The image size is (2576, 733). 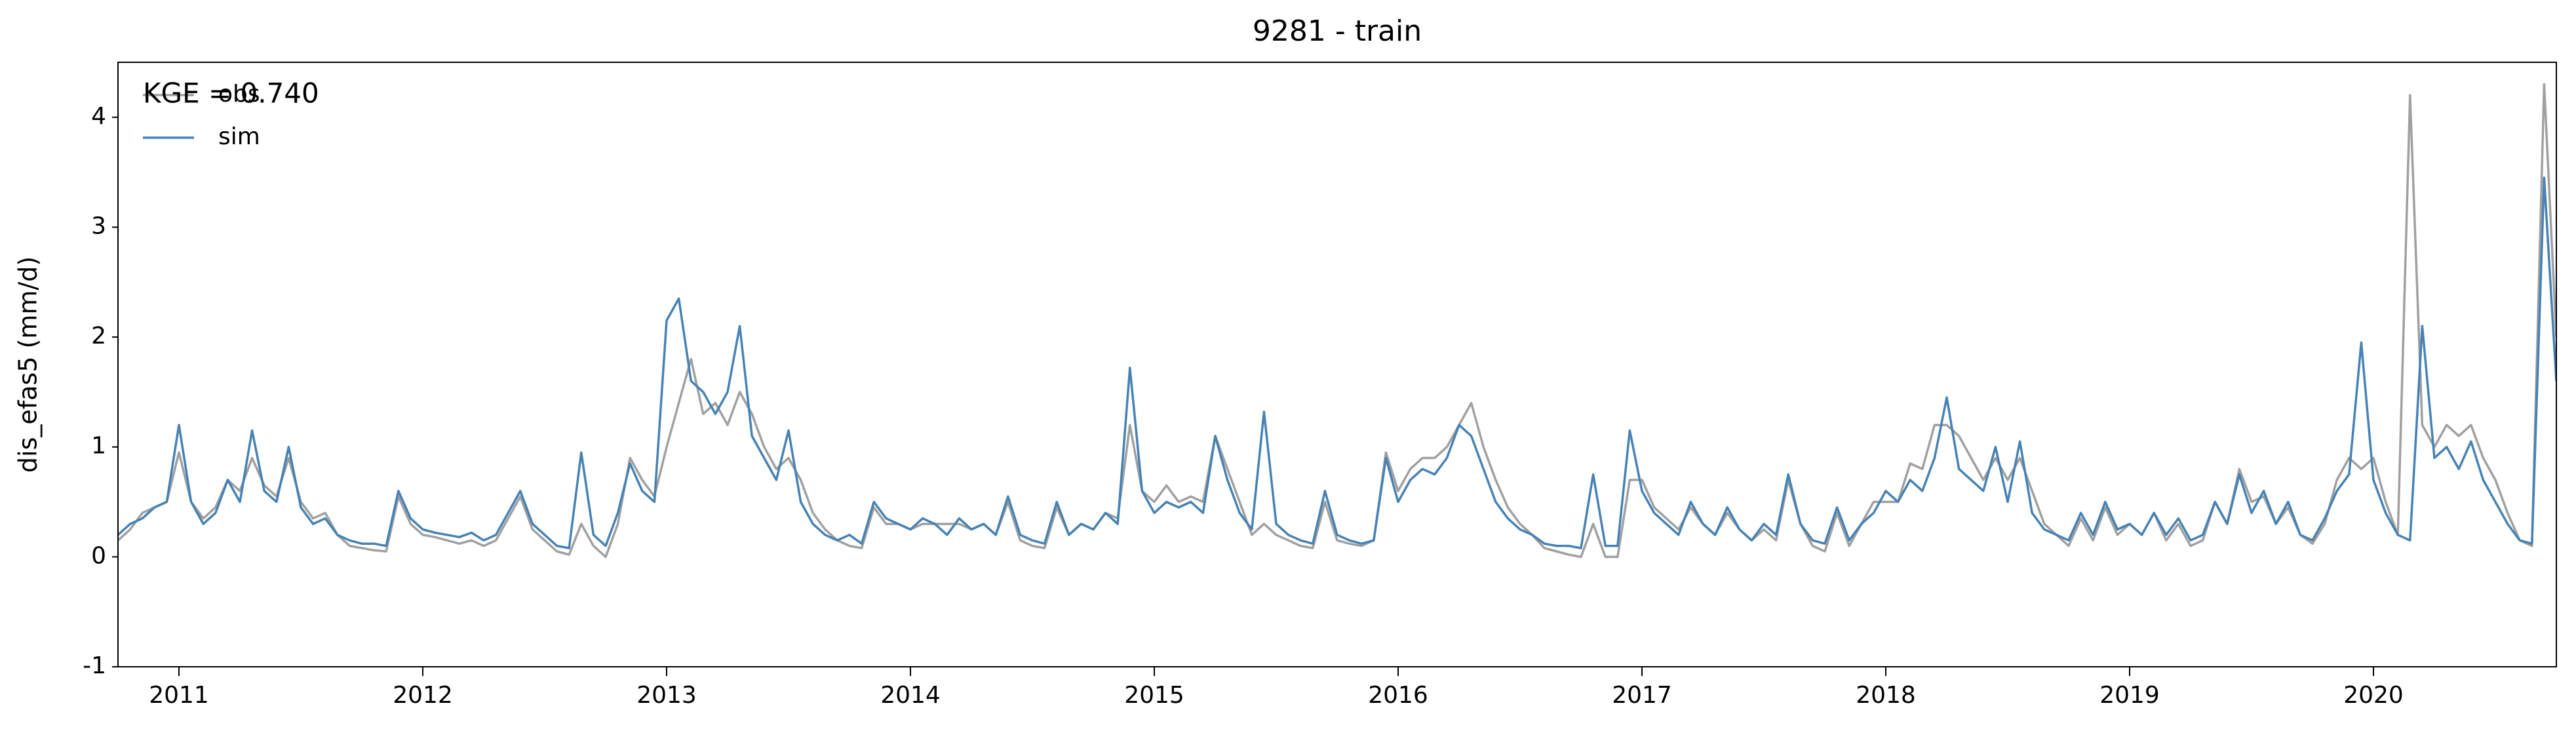 I want to click on x-tick-label: 2014, so click(x=910, y=695).